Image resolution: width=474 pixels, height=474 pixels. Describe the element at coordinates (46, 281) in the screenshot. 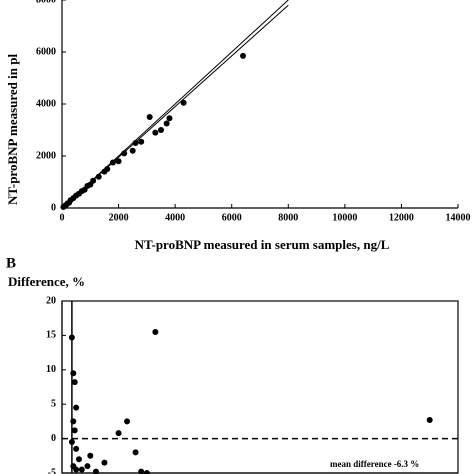

I see `y-axis-title: Difference, %` at that location.